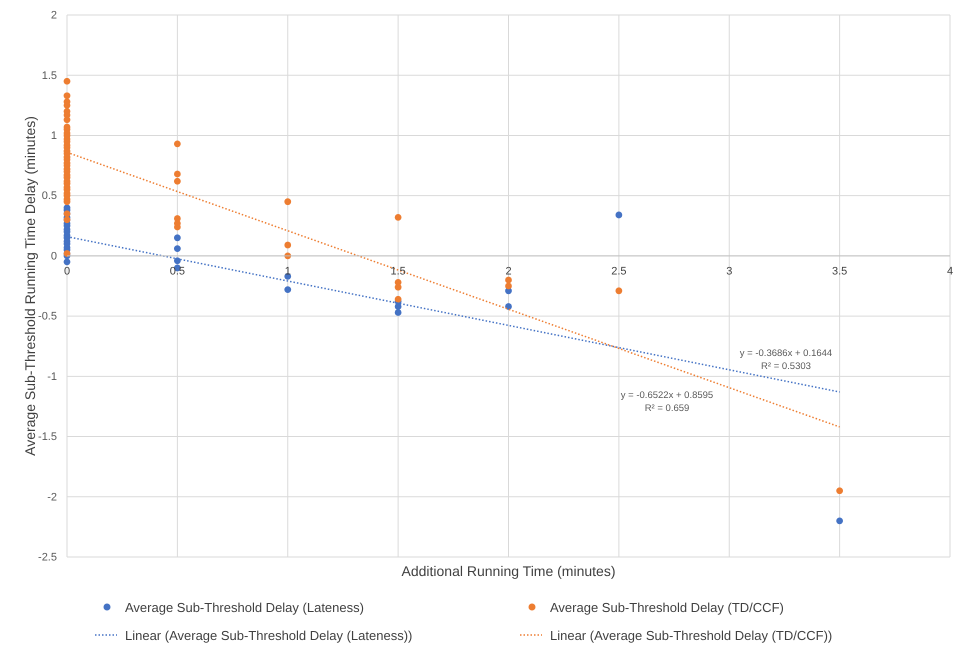 The image size is (971, 658). I want to click on x-tick-label: 4, so click(950, 272).